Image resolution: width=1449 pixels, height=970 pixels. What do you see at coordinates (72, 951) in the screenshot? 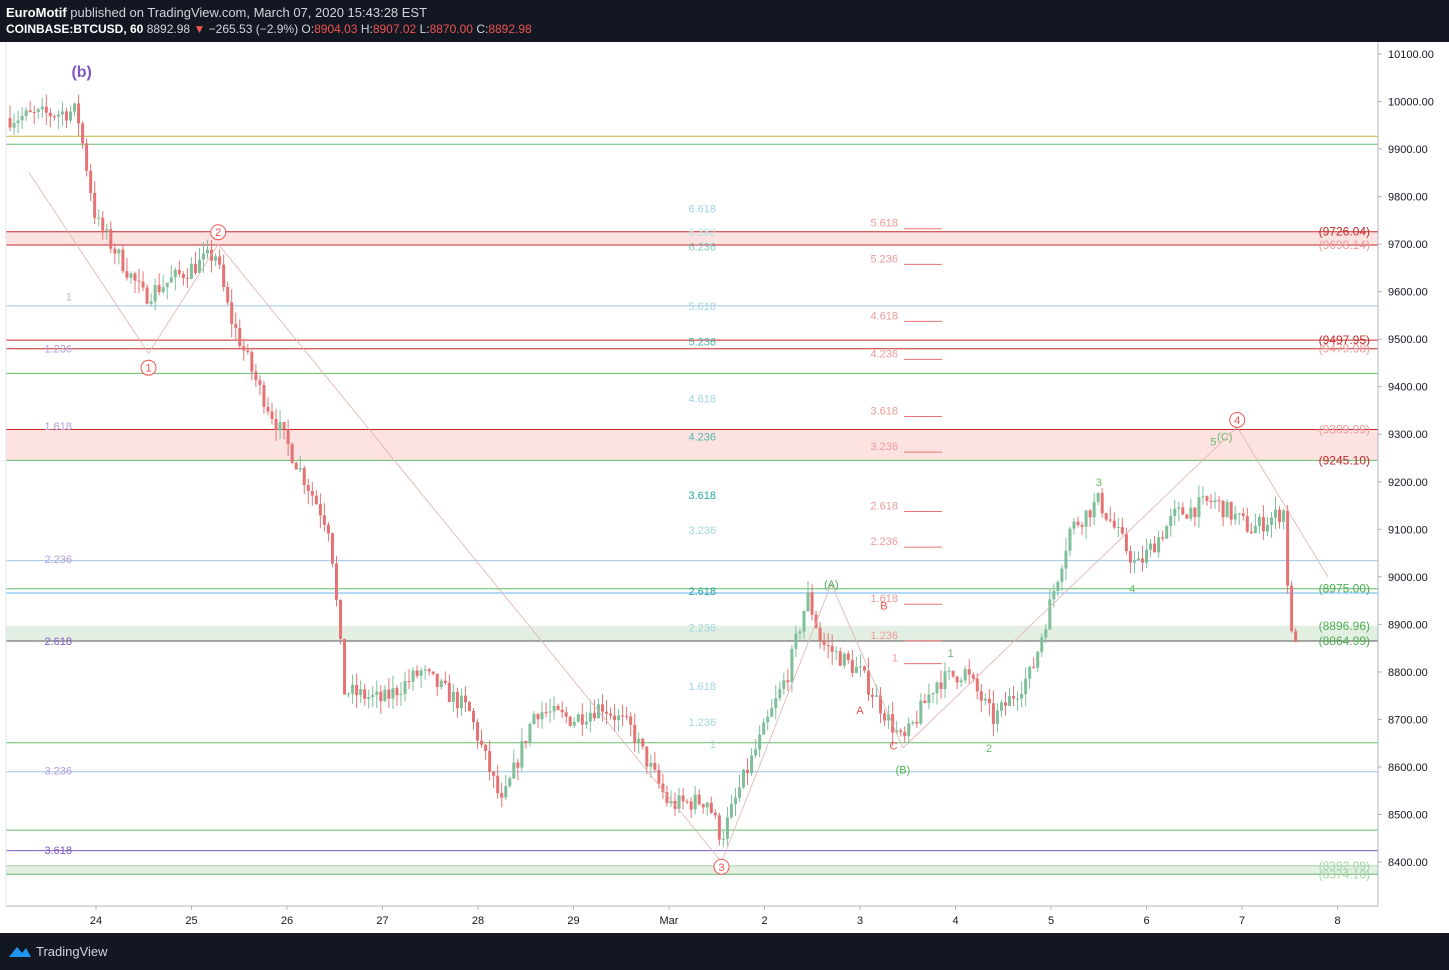
I see `footer-brand: TradingView` at bounding box center [72, 951].